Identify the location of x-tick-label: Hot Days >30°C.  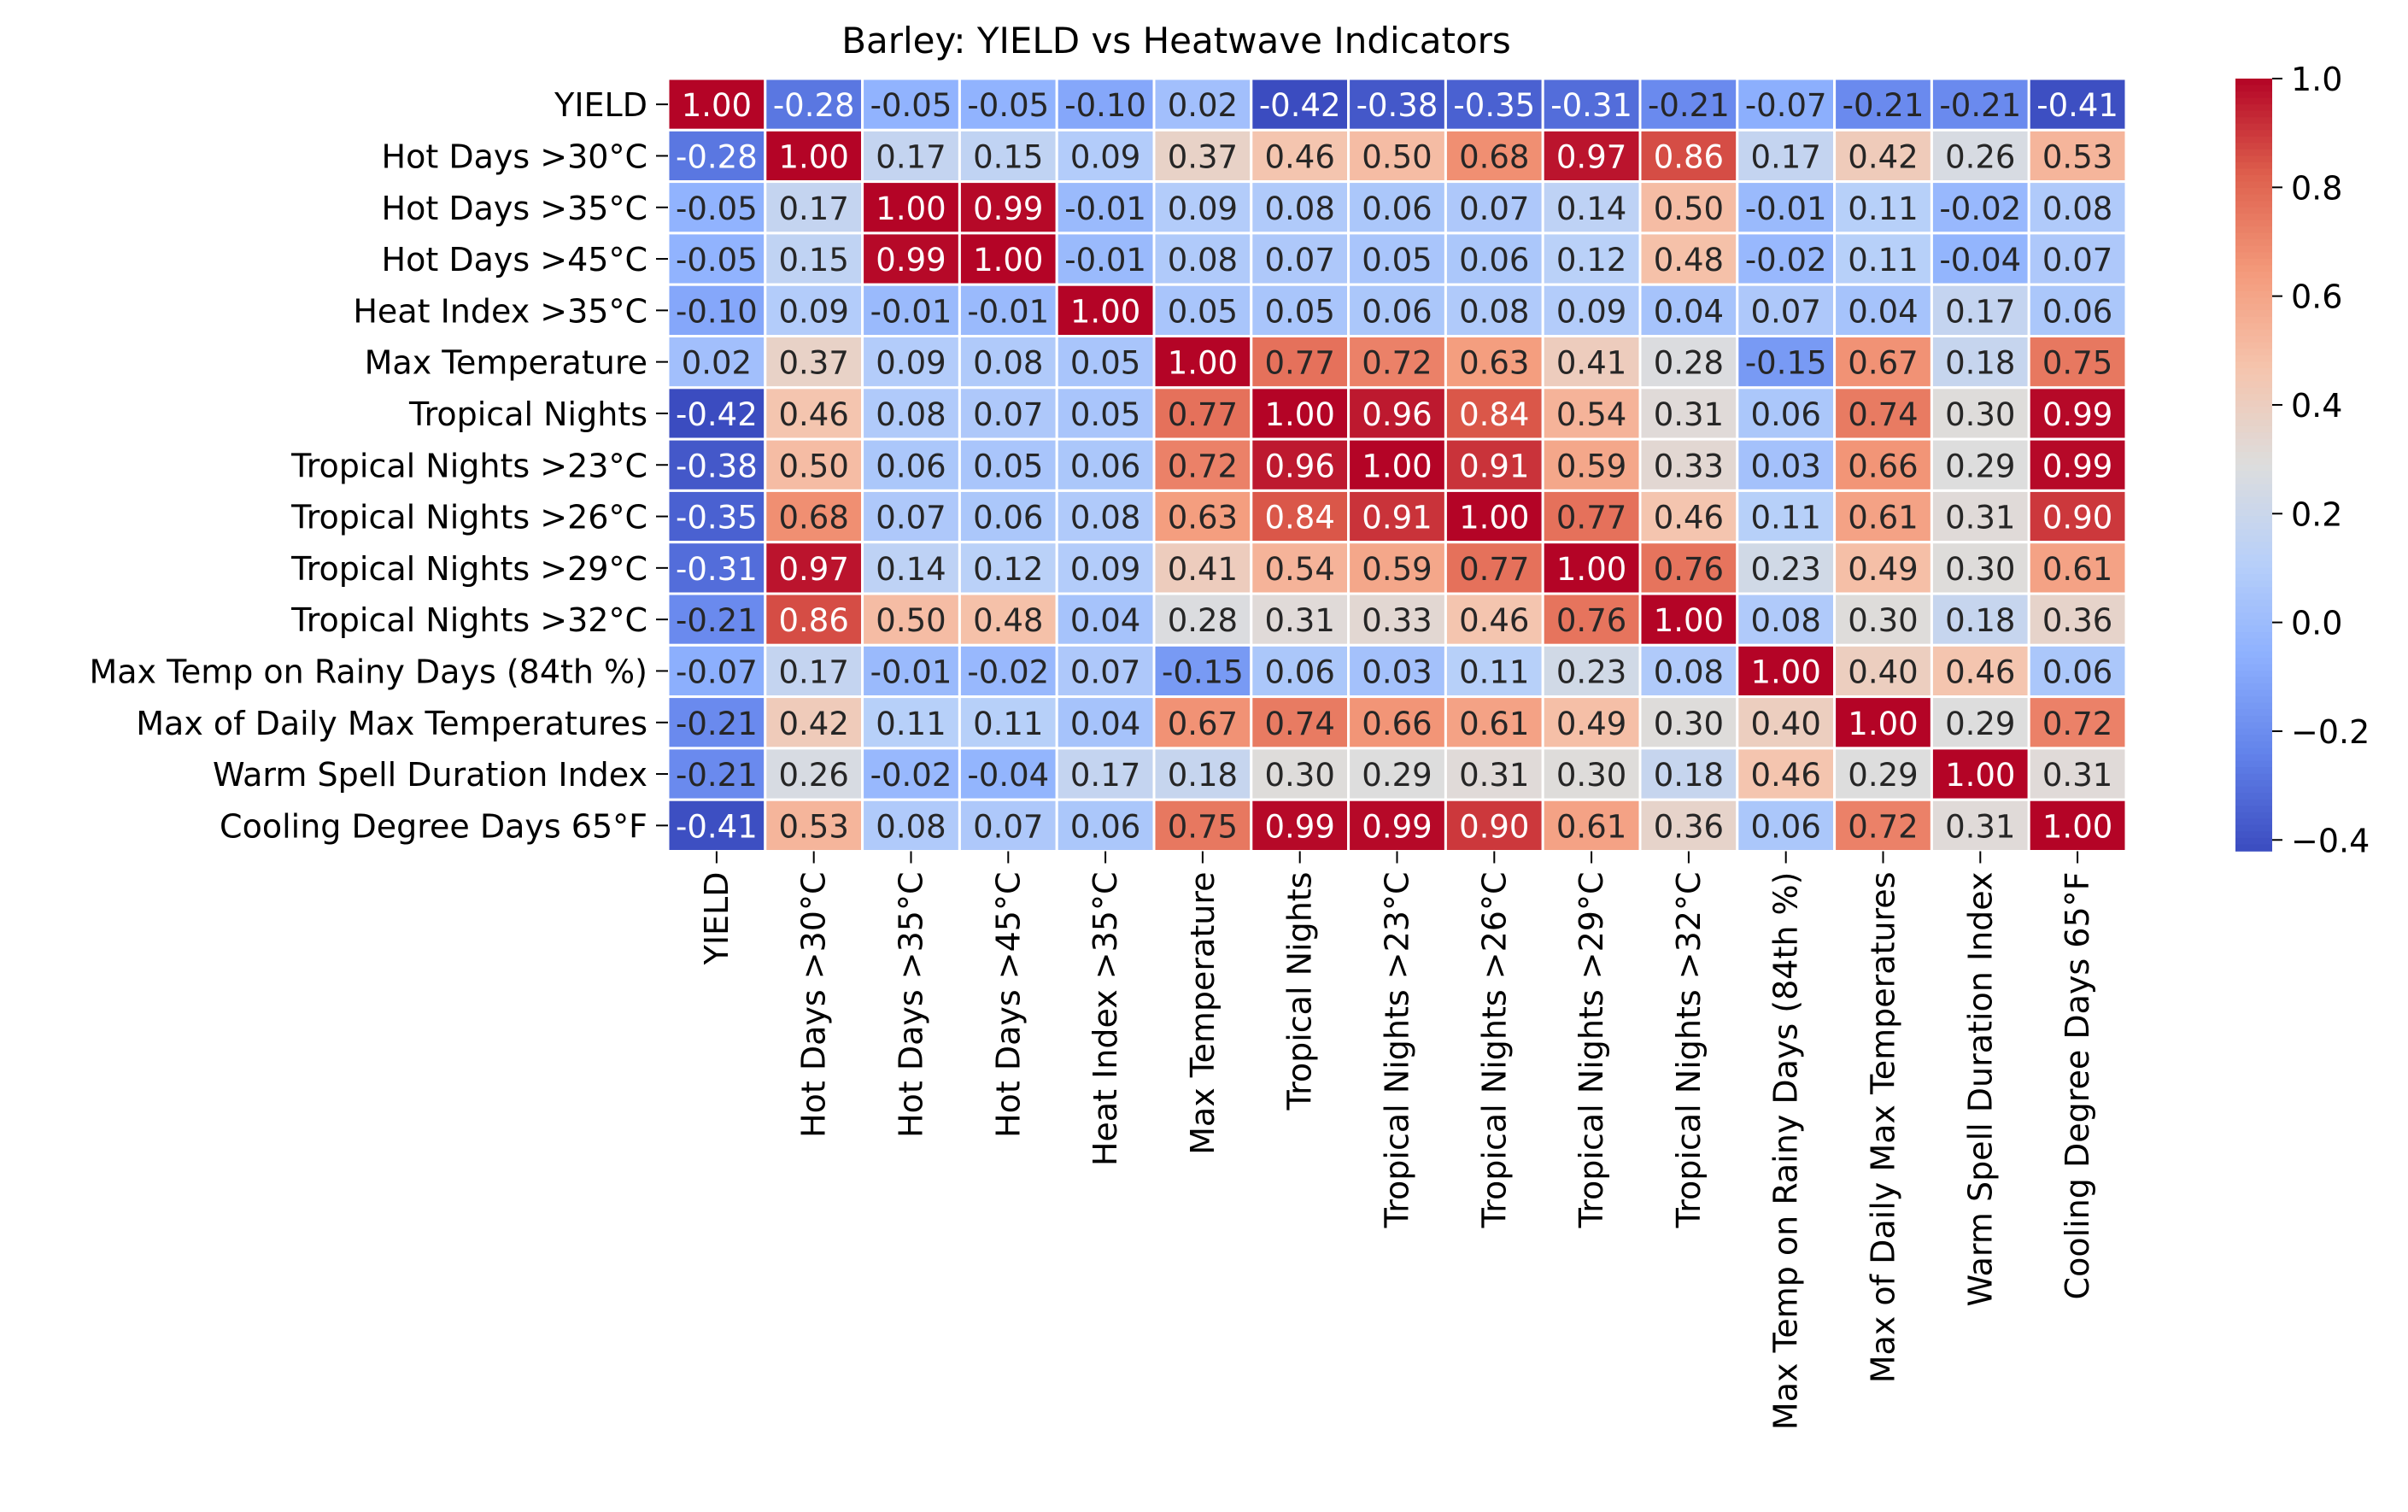
(814, 1004).